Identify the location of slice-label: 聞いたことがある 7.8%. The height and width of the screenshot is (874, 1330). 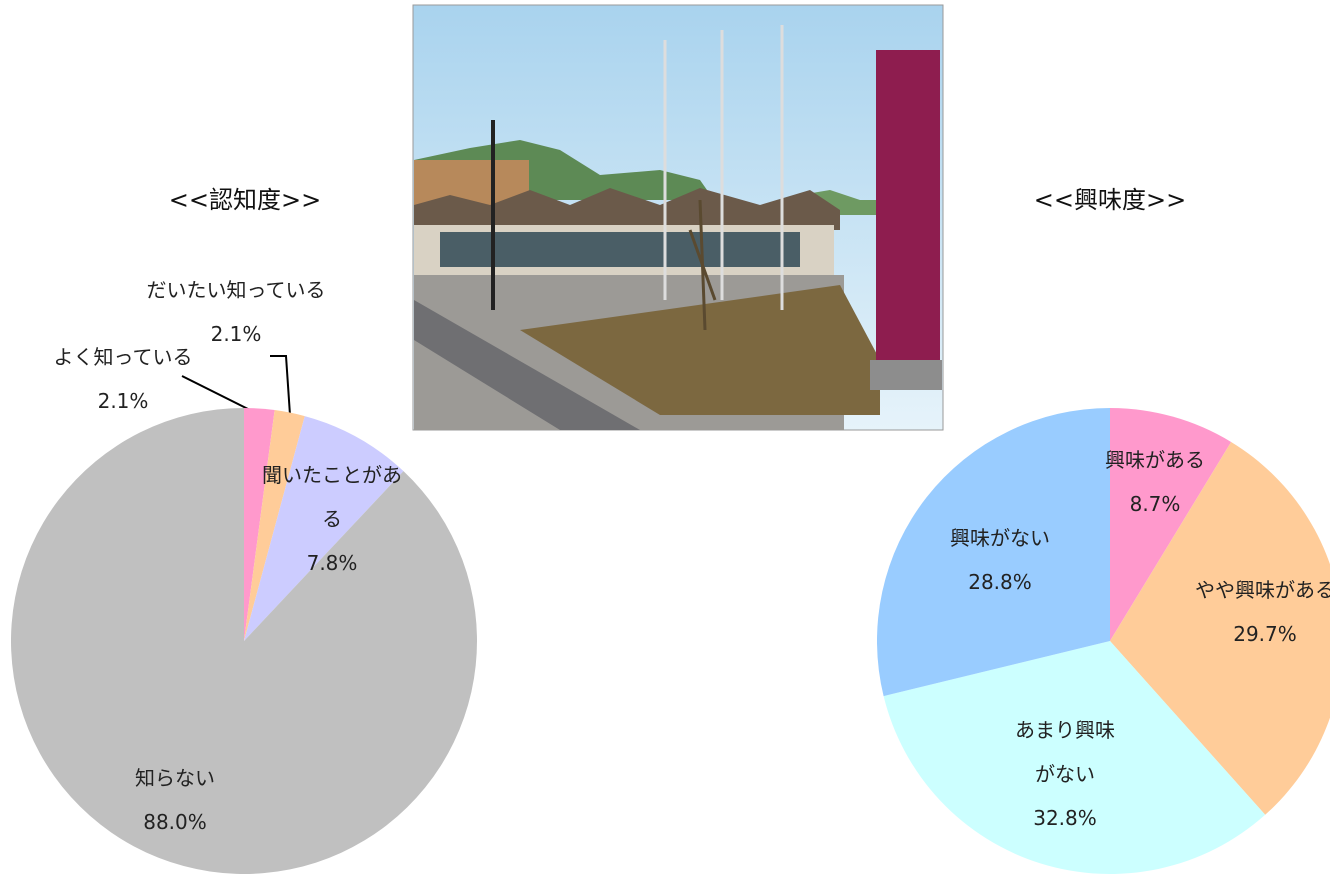
(332, 519).